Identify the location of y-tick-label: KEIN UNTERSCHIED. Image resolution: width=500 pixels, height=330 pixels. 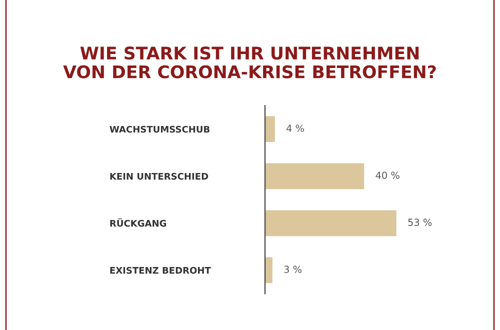
(159, 176).